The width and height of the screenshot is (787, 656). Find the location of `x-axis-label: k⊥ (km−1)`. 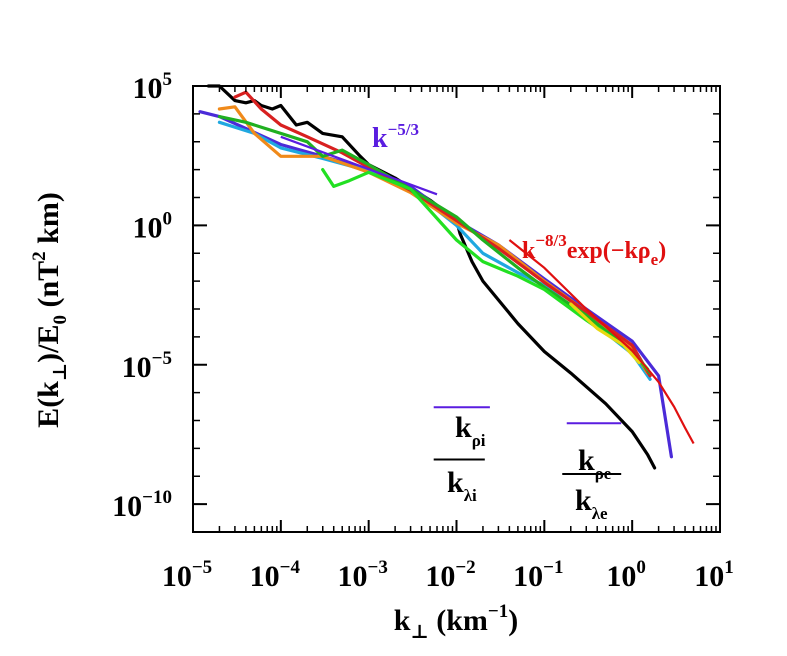

x-axis-label: k⊥ (km−1) is located at coordinates (456, 622).